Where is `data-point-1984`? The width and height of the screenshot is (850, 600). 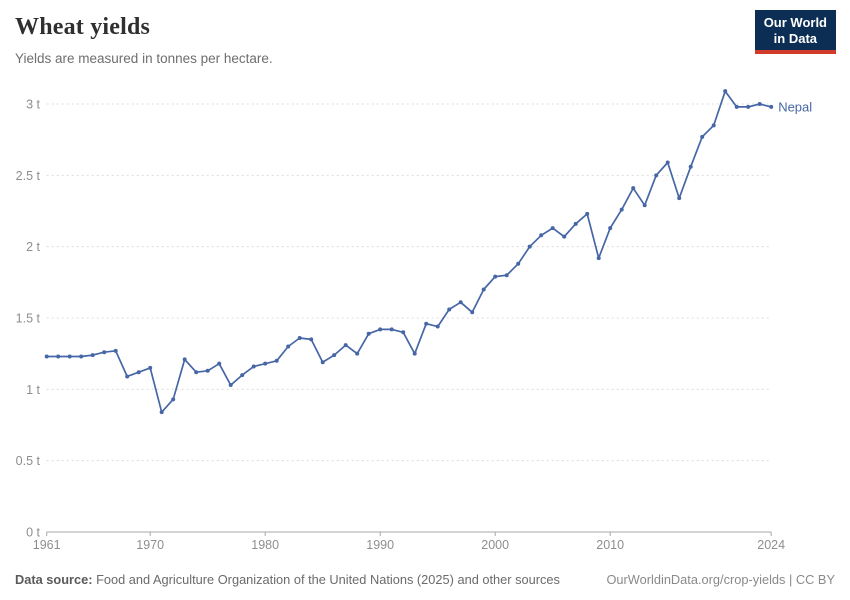
data-point-1984 is located at coordinates (311, 339).